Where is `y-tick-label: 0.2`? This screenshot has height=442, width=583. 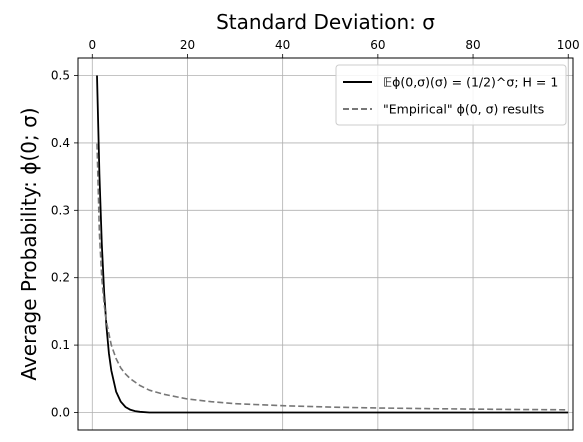 y-tick-label: 0.2 is located at coordinates (60, 278).